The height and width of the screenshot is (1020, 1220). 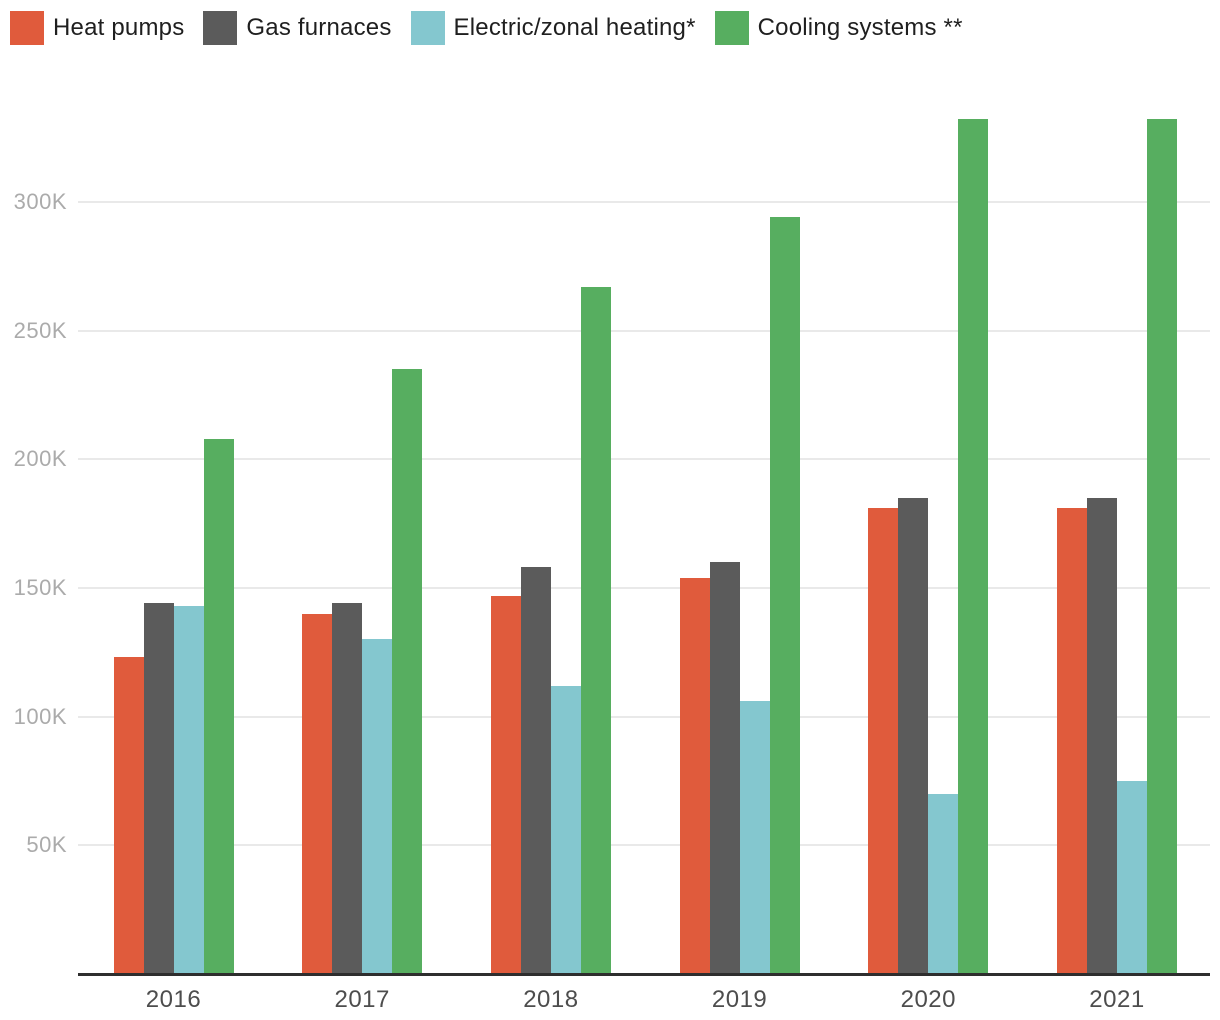 I want to click on x-tick-label-2019: 2019, so click(x=739, y=999).